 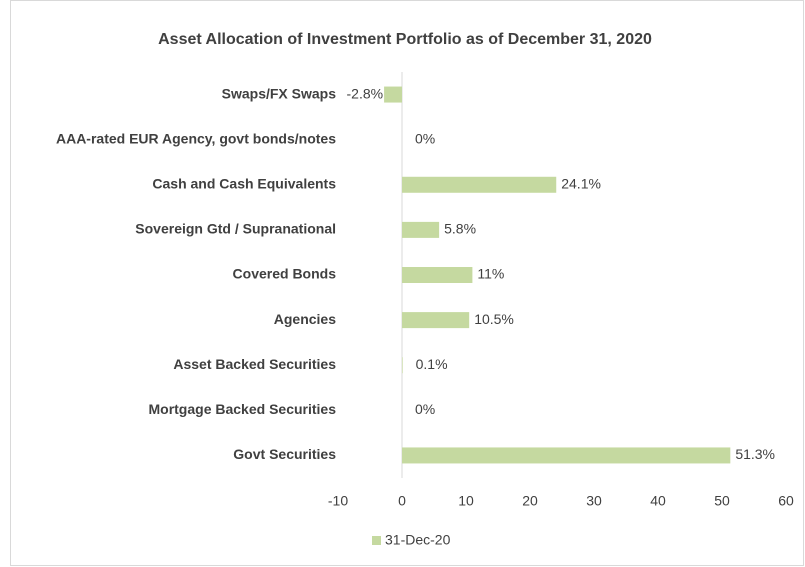 I want to click on value-label: 24.1%, so click(x=581, y=183).